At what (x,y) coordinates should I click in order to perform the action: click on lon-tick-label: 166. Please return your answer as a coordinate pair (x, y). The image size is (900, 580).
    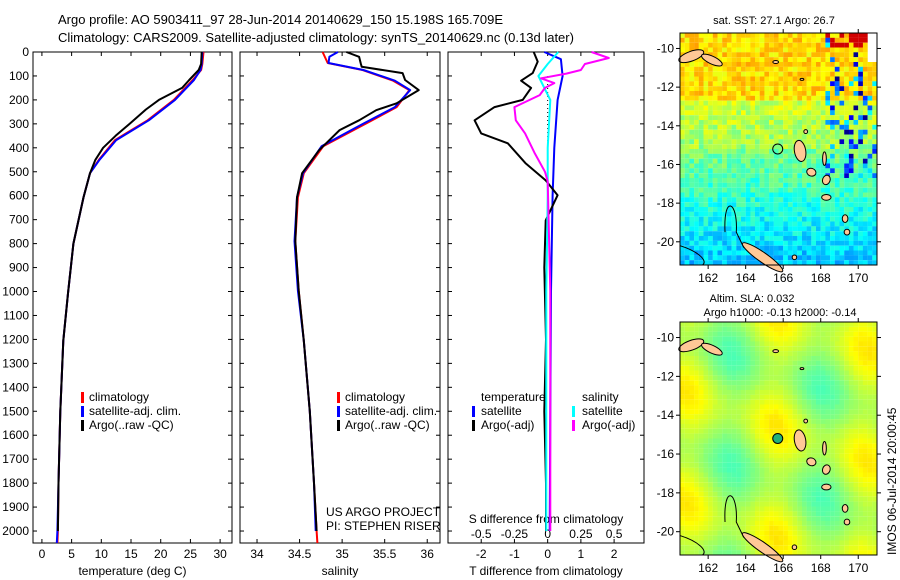
    Looking at the image, I should click on (783, 278).